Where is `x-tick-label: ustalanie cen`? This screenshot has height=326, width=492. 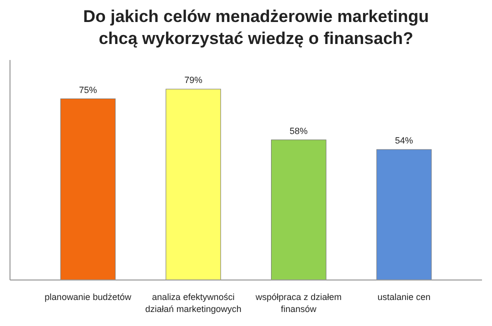 x-tick-label: ustalanie cen is located at coordinates (404, 297).